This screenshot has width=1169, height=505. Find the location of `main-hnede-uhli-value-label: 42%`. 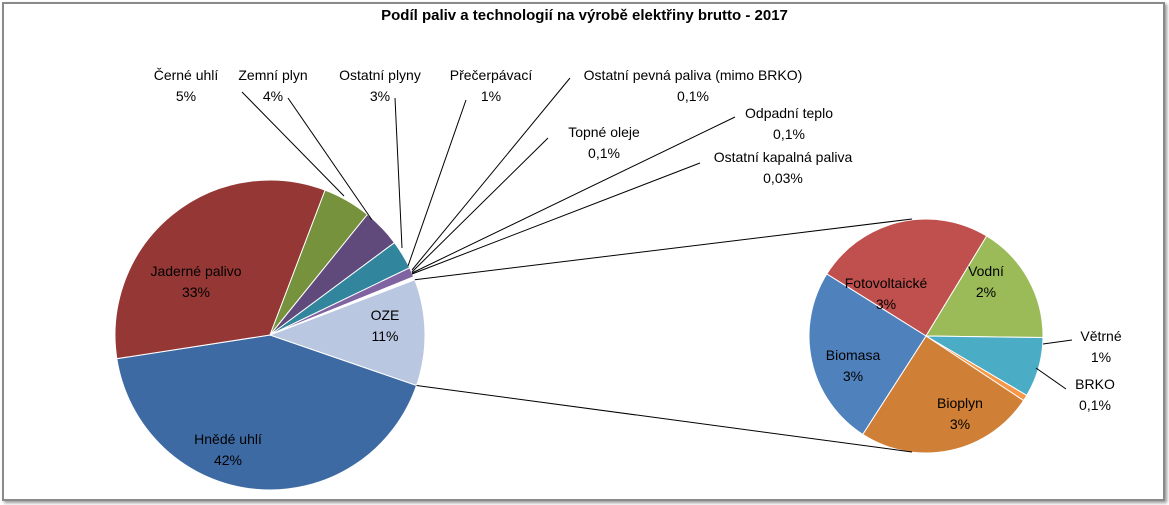

main-hnede-uhli-value-label: 42% is located at coordinates (228, 460).